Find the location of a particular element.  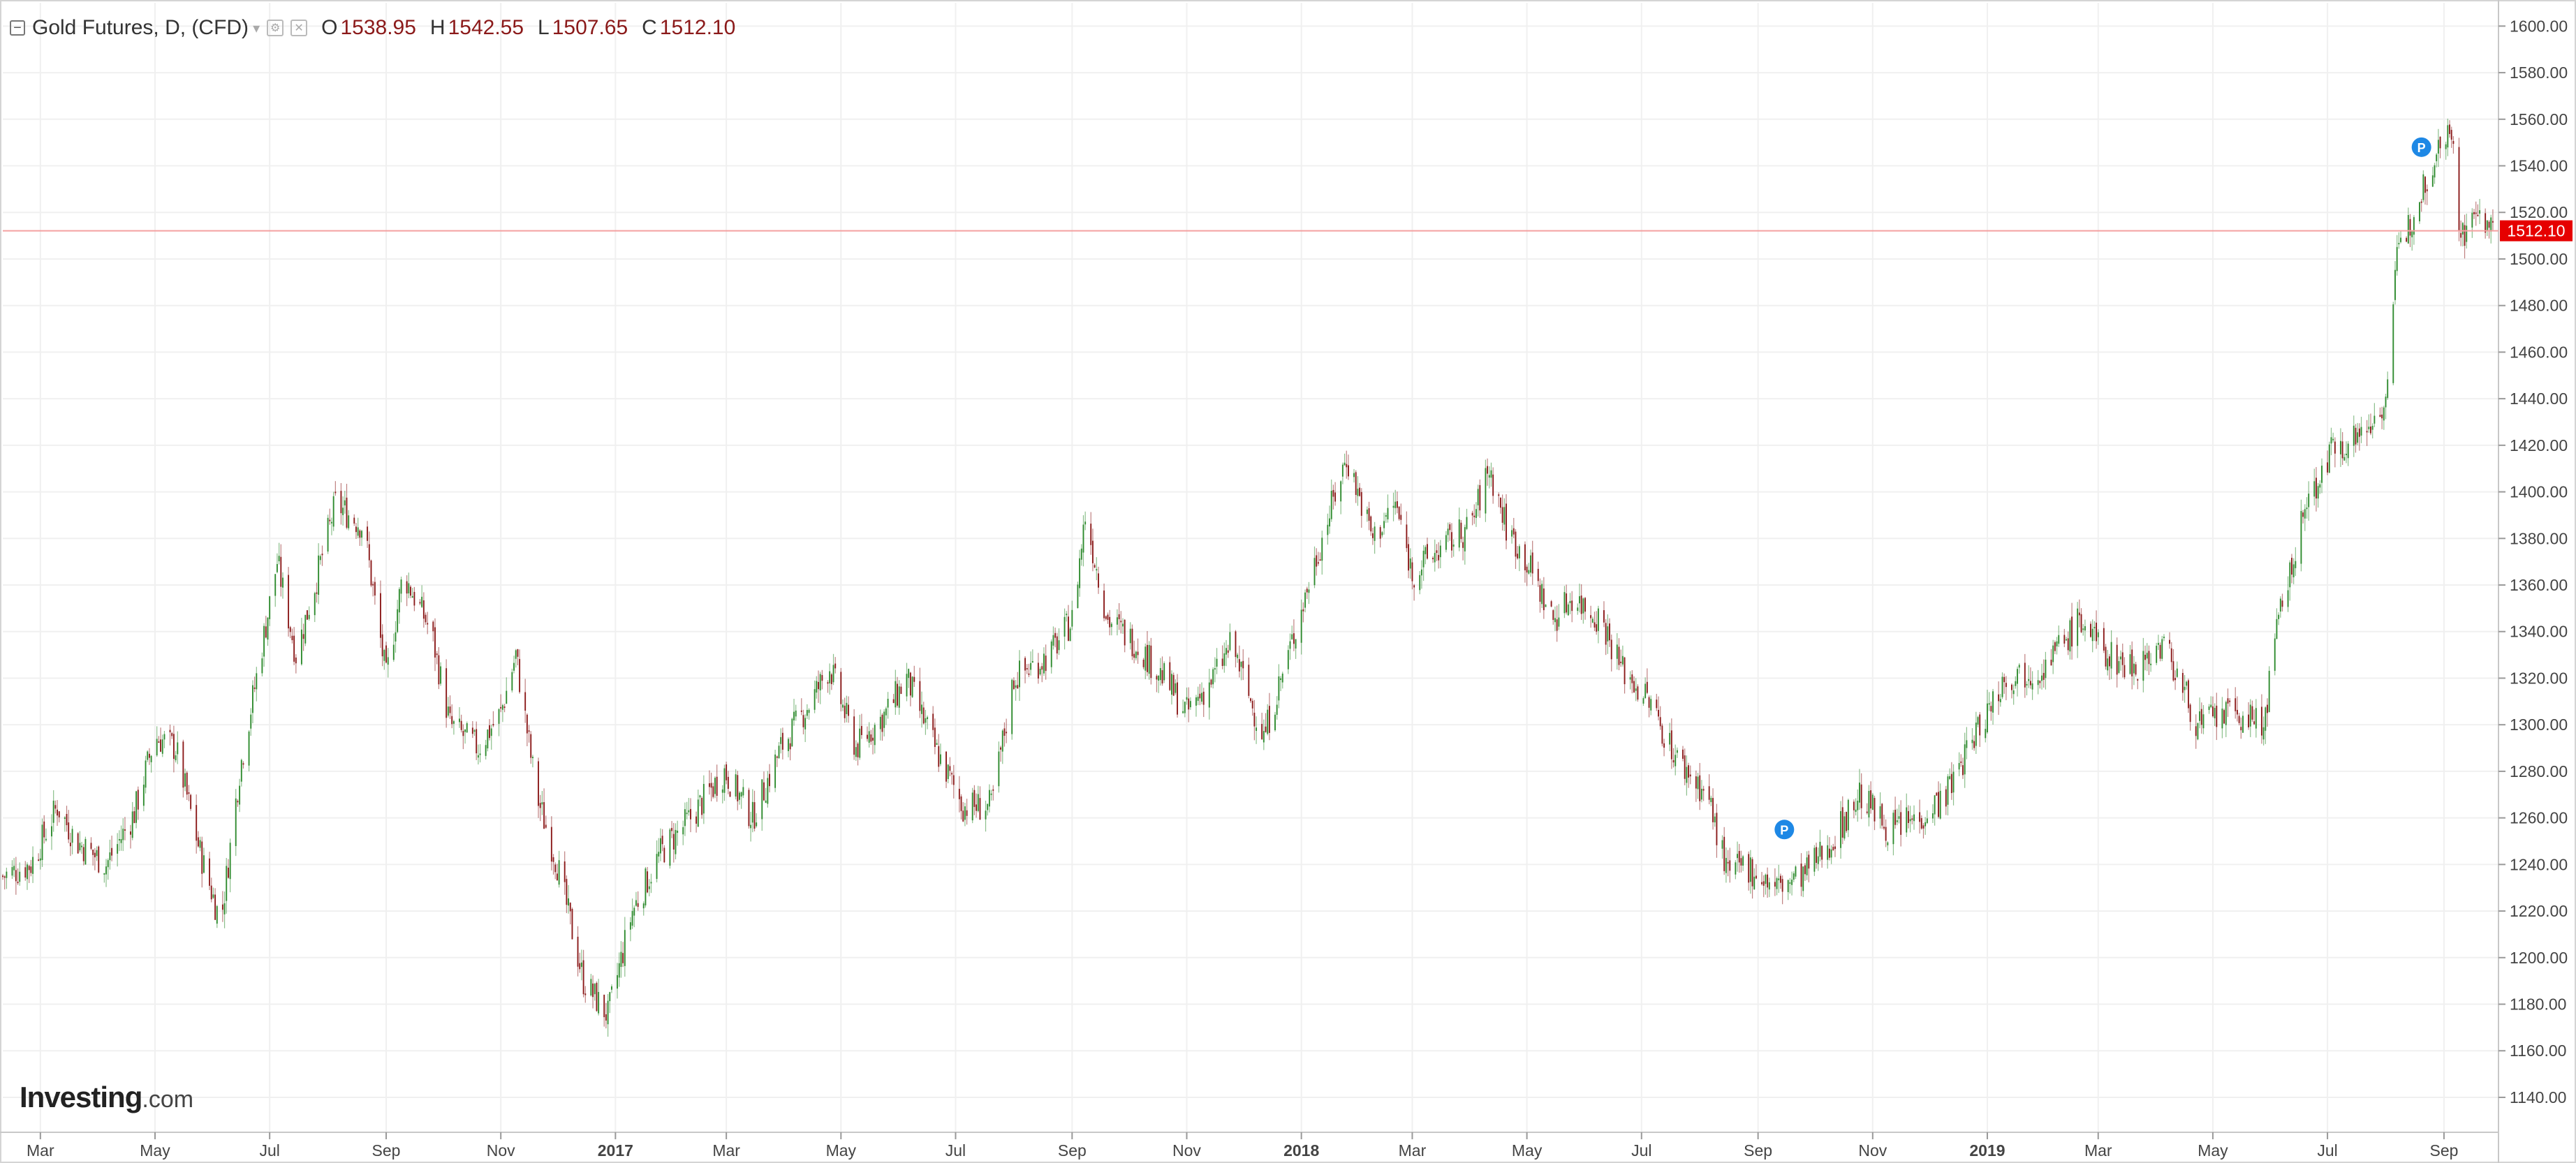

logo-brand: Investing is located at coordinates (81, 1097).